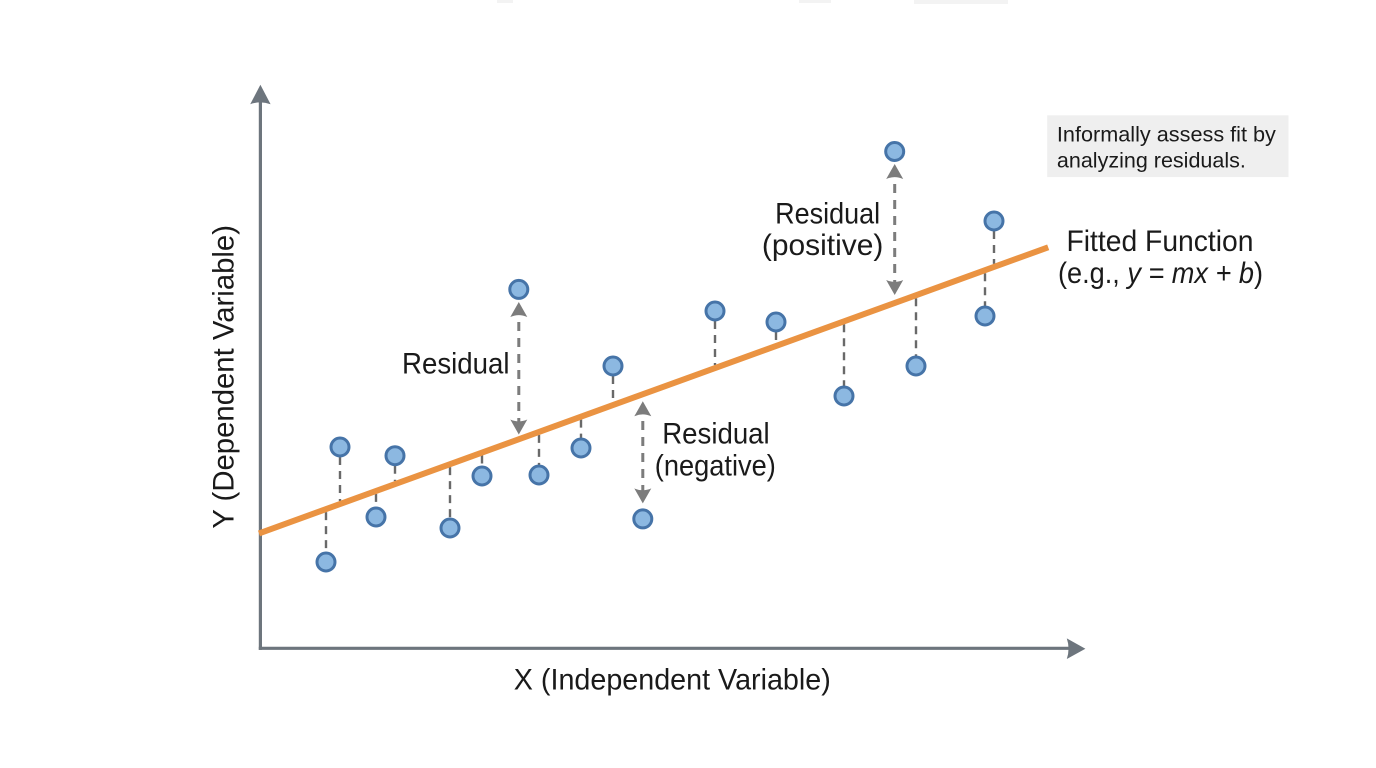 The image size is (1376, 768). I want to click on svg-text: (positive), so click(823, 245).